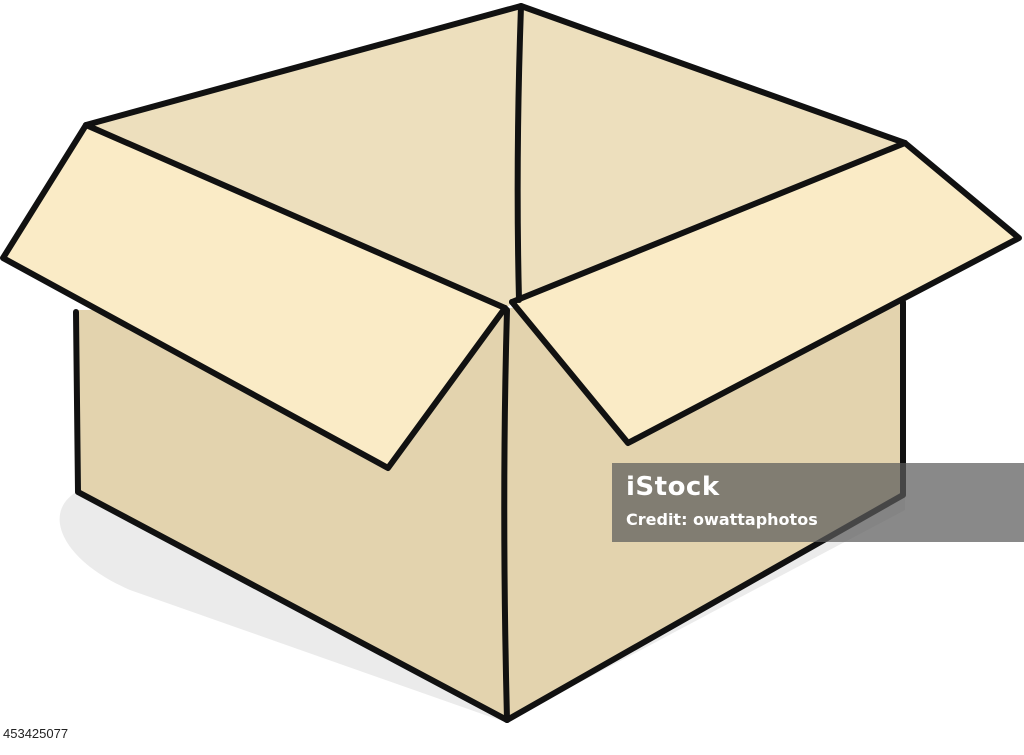  I want to click on watermark-credit: Credit: owattaphotos, so click(722, 519).